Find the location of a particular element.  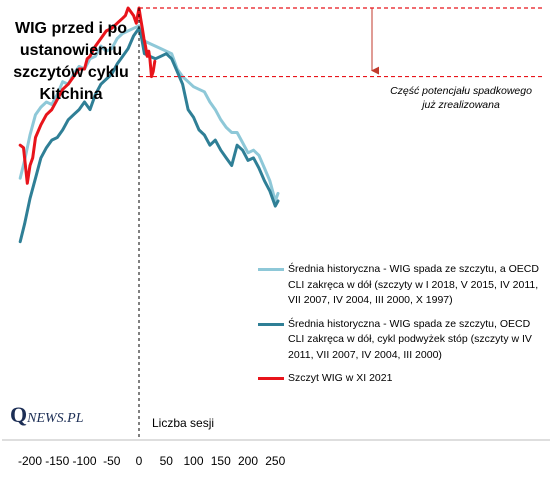

legend-label-2021: Szczyt WIG w XI 2021 is located at coordinates (340, 378).